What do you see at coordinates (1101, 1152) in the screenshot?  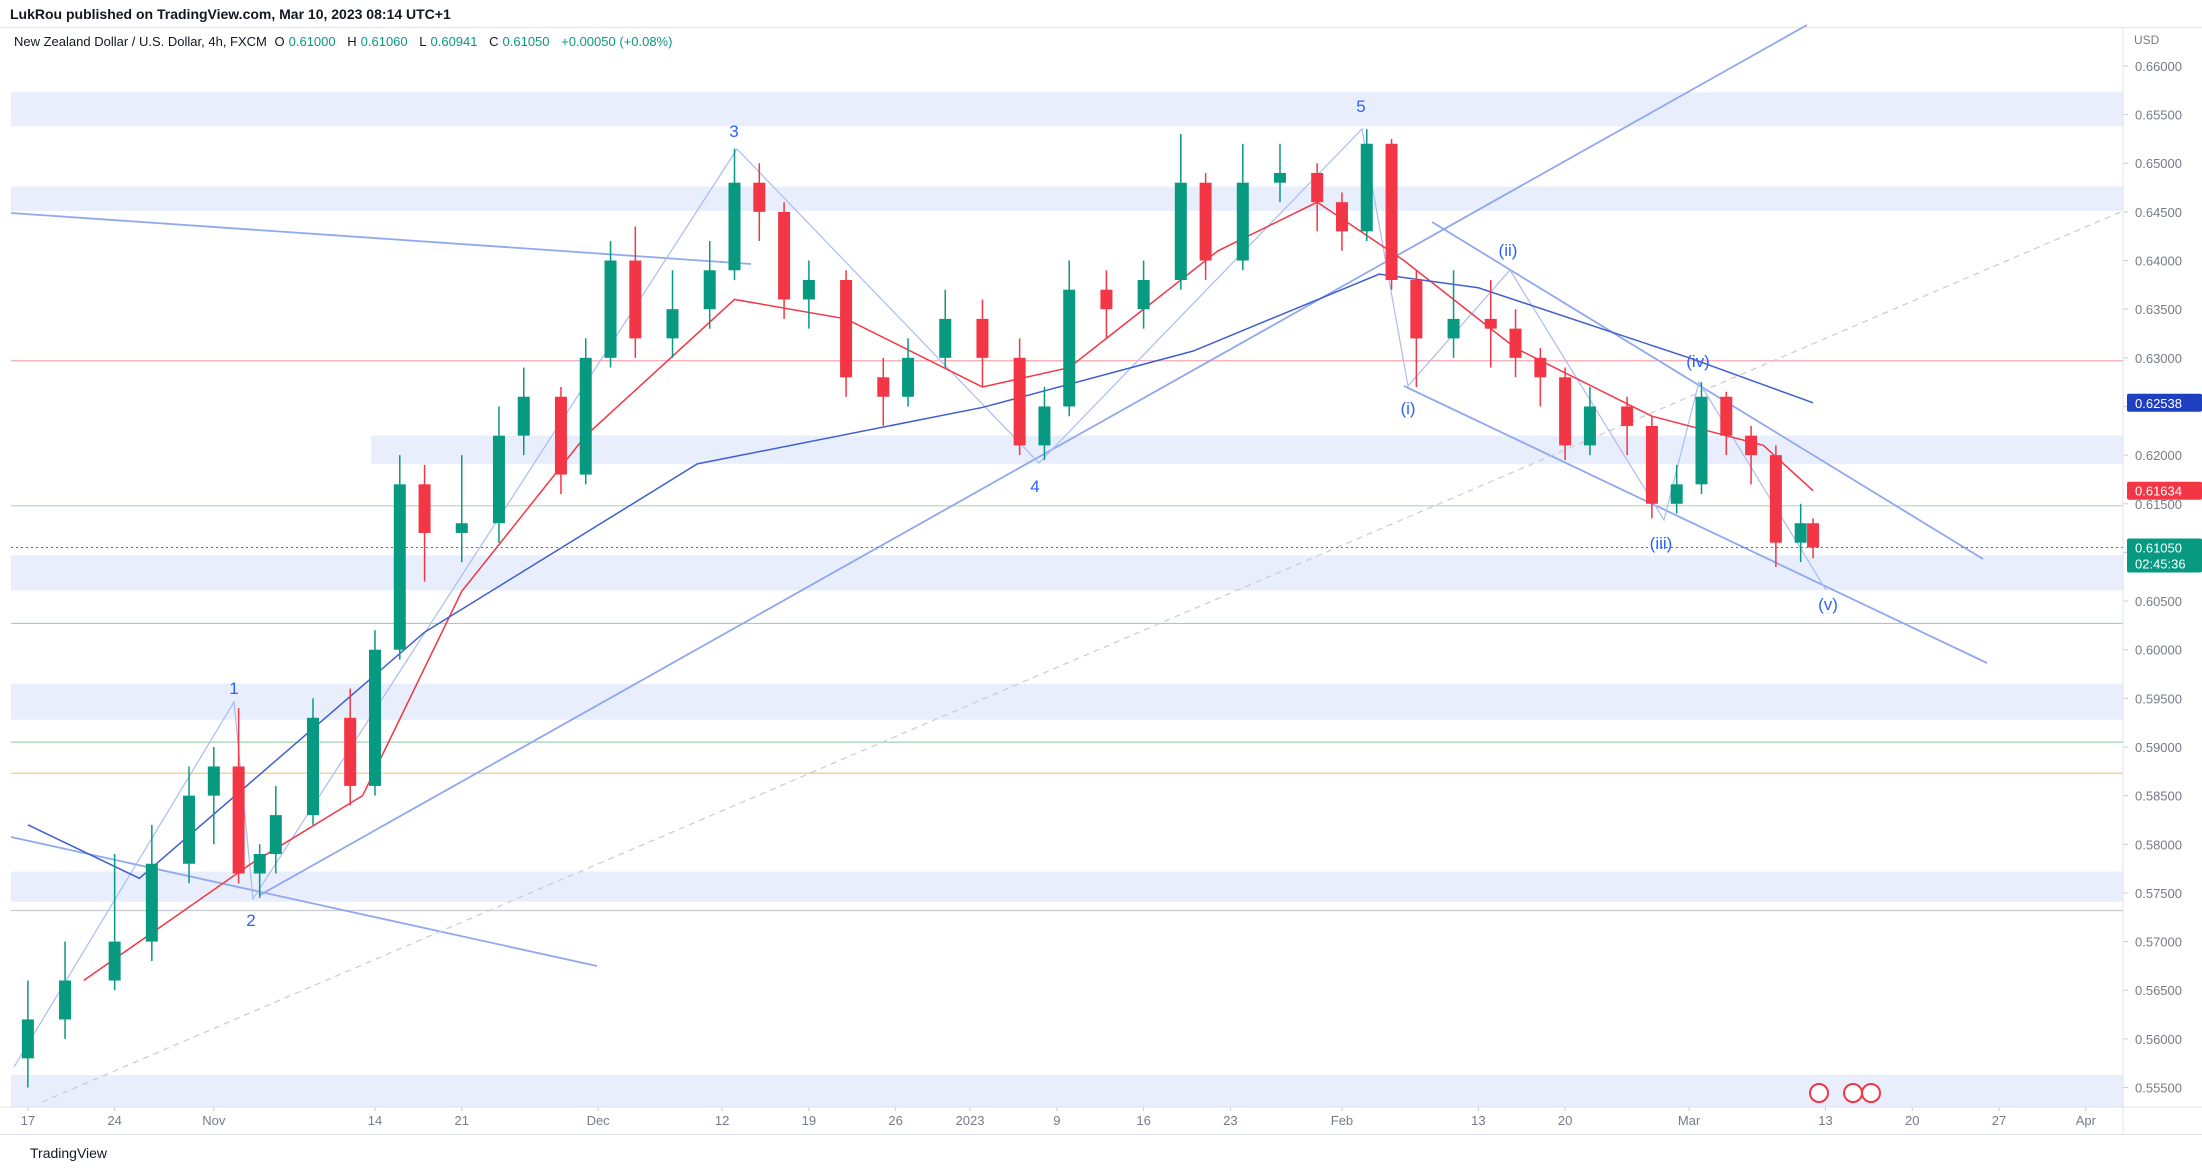 I see `bottom-bar: TradingView` at bounding box center [1101, 1152].